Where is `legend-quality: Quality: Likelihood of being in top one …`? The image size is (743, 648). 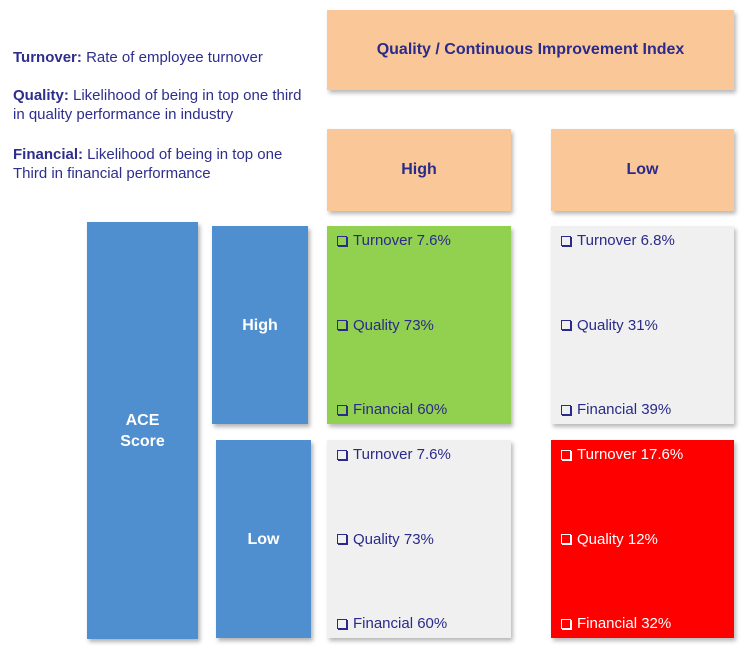 legend-quality: Quality: Likelihood of being in top one … is located at coordinates (158, 105).